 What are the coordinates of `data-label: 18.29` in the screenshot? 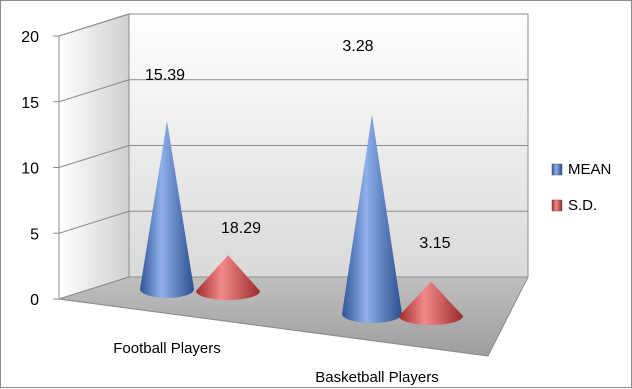 It's located at (241, 228).